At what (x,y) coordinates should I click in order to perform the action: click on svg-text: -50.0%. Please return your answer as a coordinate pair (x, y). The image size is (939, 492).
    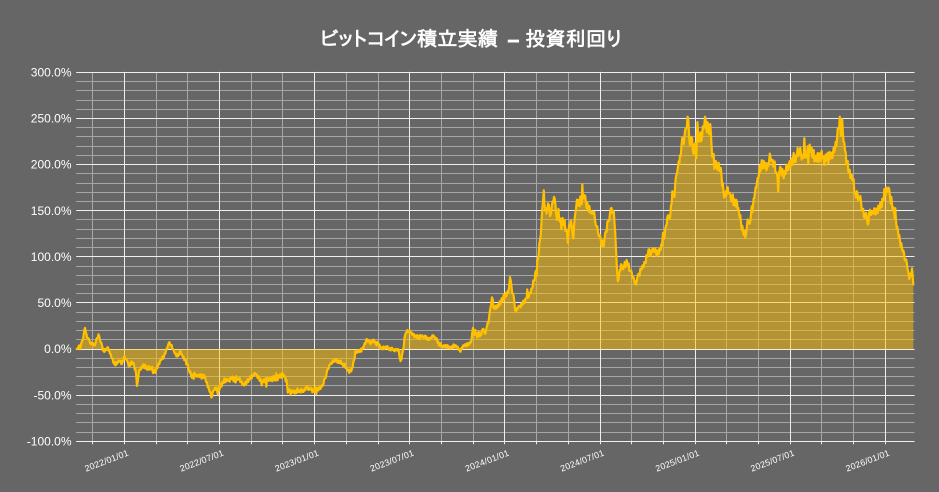
    Looking at the image, I should click on (52, 395).